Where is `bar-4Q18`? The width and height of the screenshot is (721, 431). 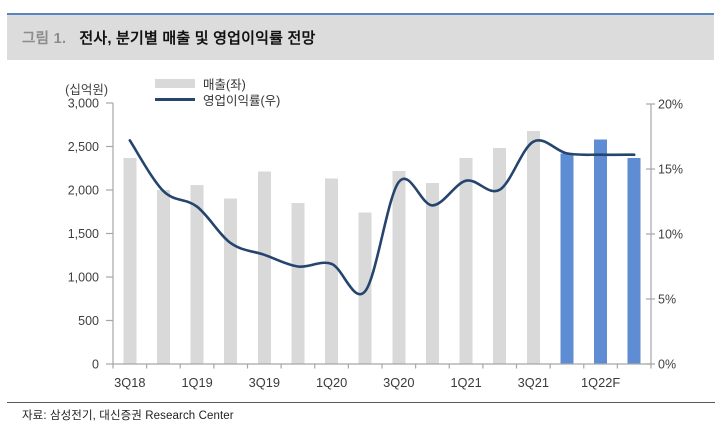 bar-4Q18 is located at coordinates (163, 277).